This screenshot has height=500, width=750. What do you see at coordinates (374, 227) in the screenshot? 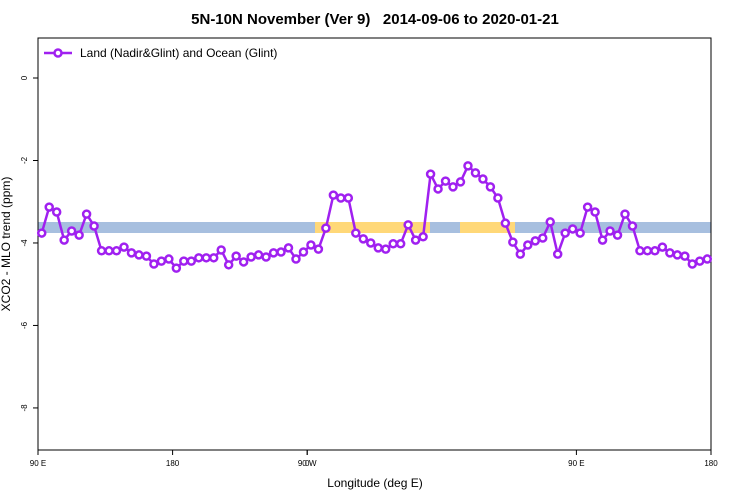
I see `background-band` at bounding box center [374, 227].